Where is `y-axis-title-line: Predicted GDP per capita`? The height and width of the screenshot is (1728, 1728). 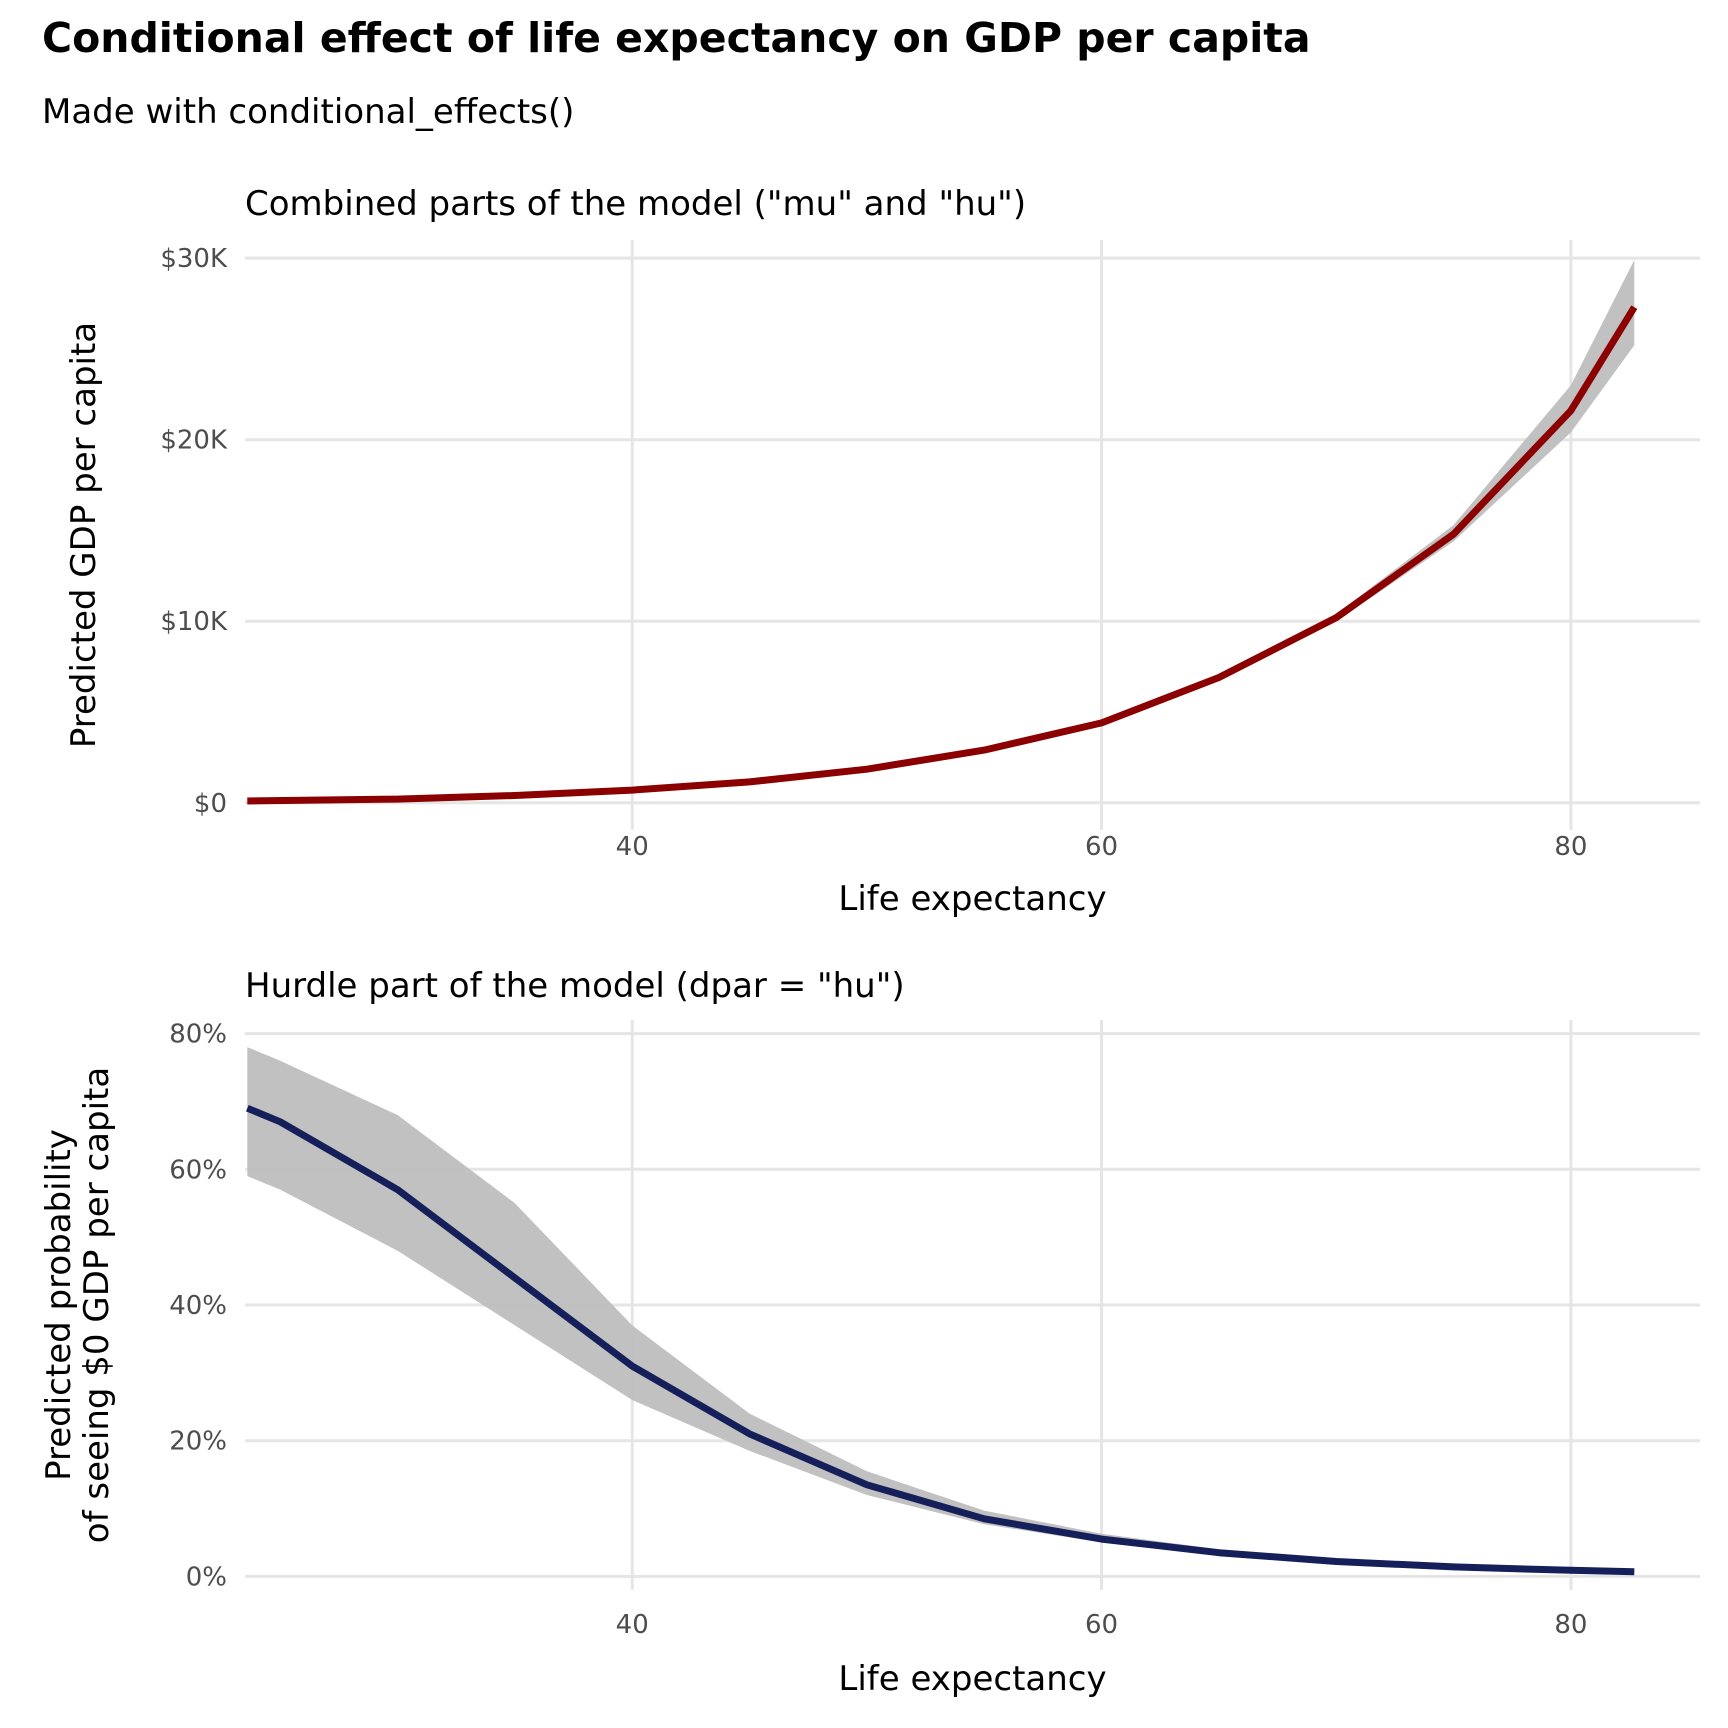
y-axis-title-line: Predicted GDP per capita is located at coordinates (84, 535).